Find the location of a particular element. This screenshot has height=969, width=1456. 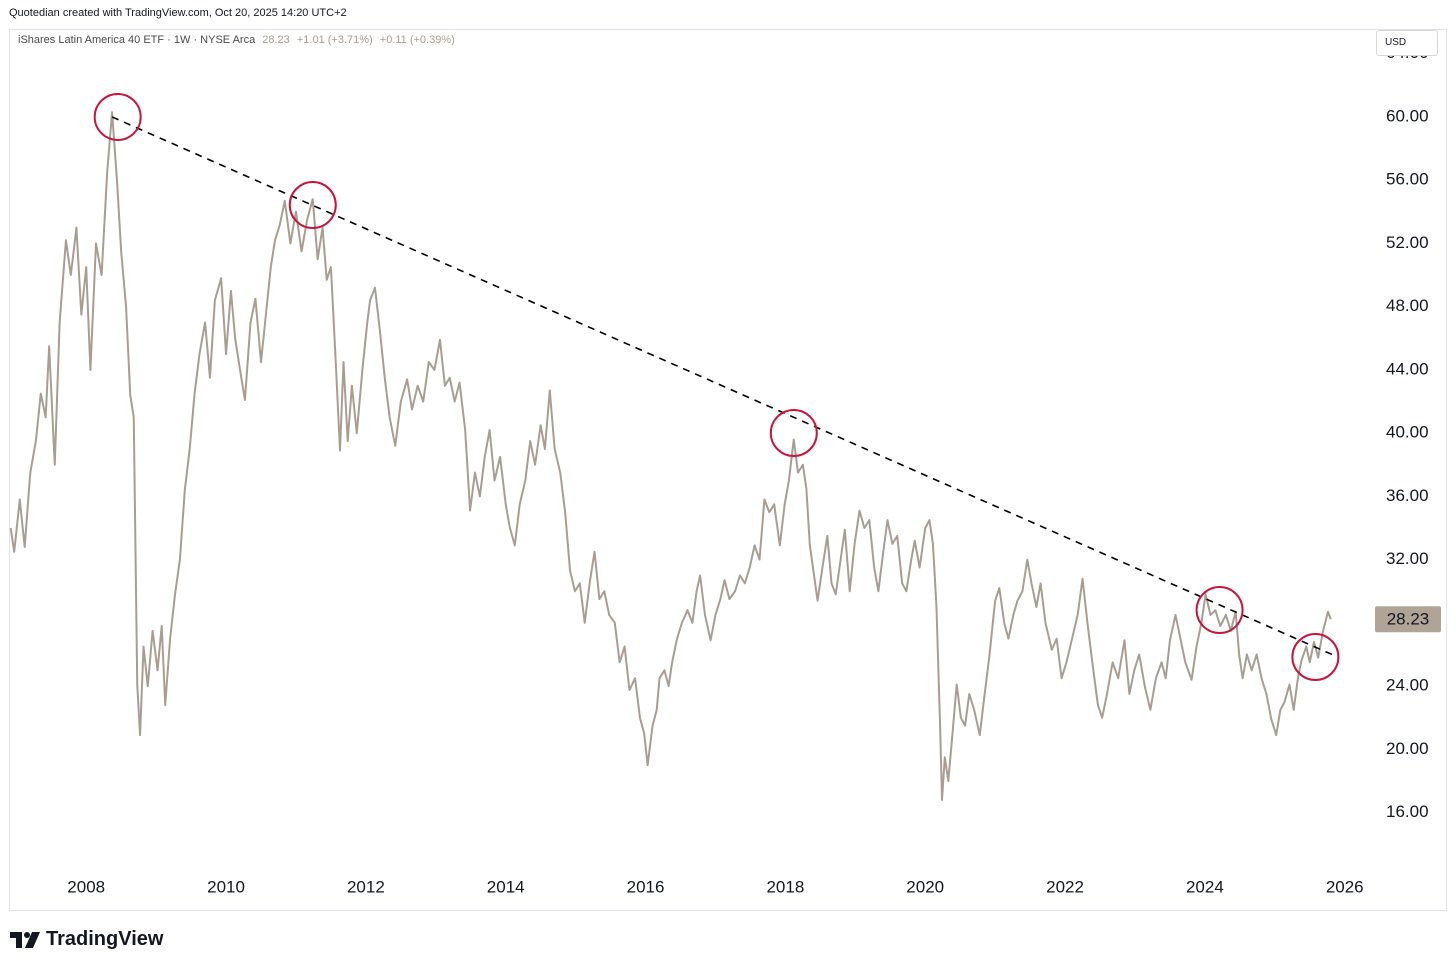

x-tick-label: 2022 is located at coordinates (1065, 886).